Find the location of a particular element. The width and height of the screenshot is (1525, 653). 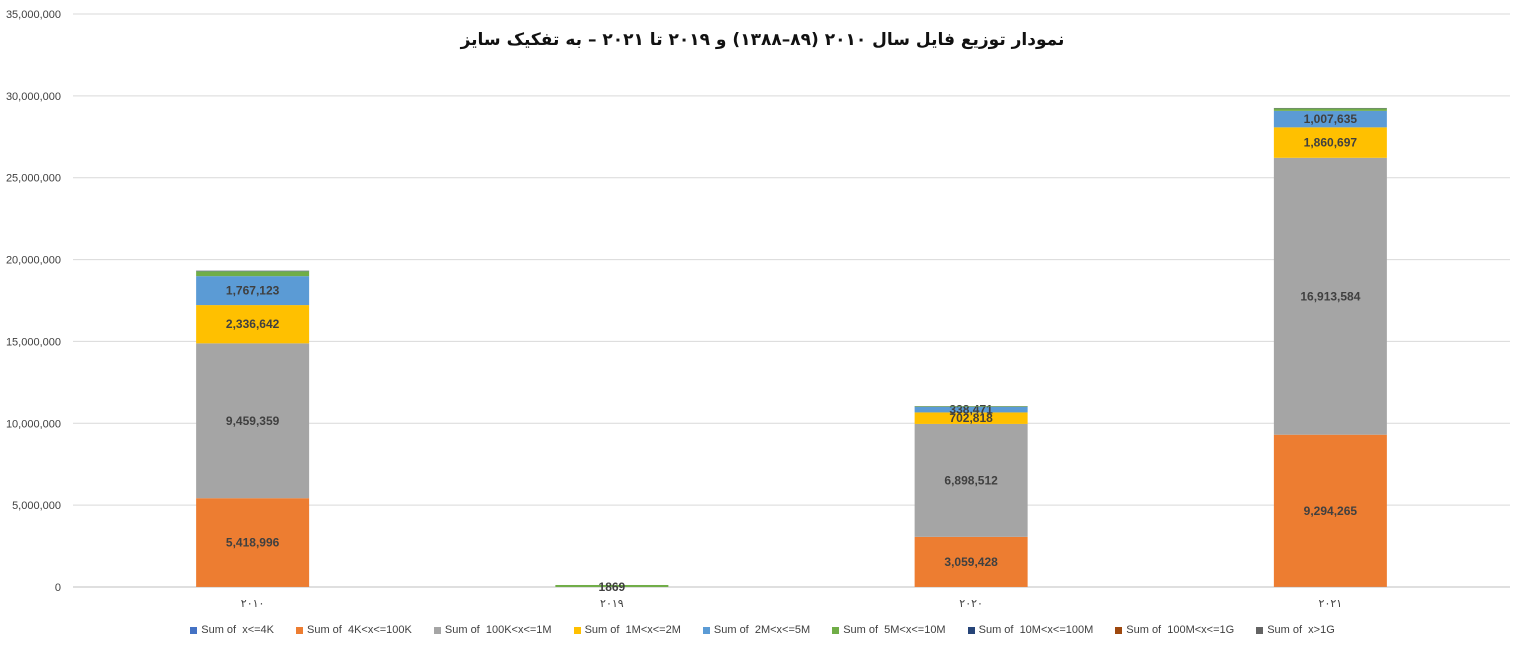

legend-item: Sum of 100K<x<=1M is located at coordinates (492, 630).